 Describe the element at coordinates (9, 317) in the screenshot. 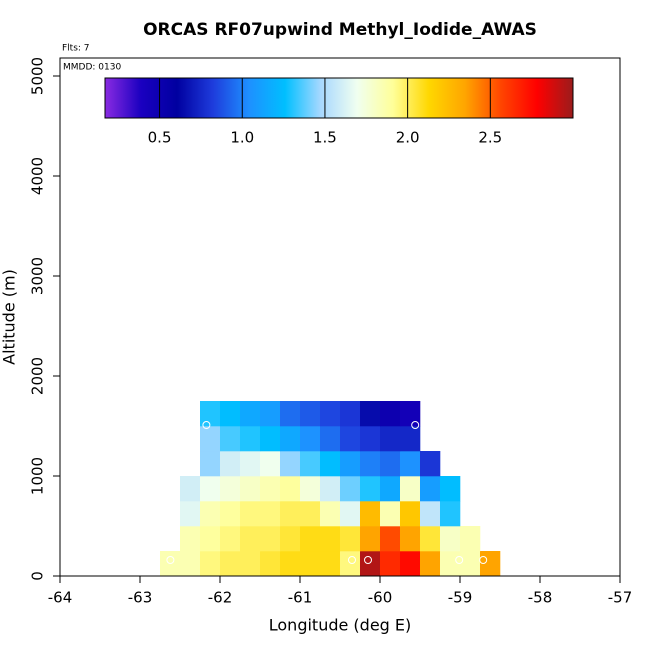

I see `y-axis-label: Altitude (m)` at that location.